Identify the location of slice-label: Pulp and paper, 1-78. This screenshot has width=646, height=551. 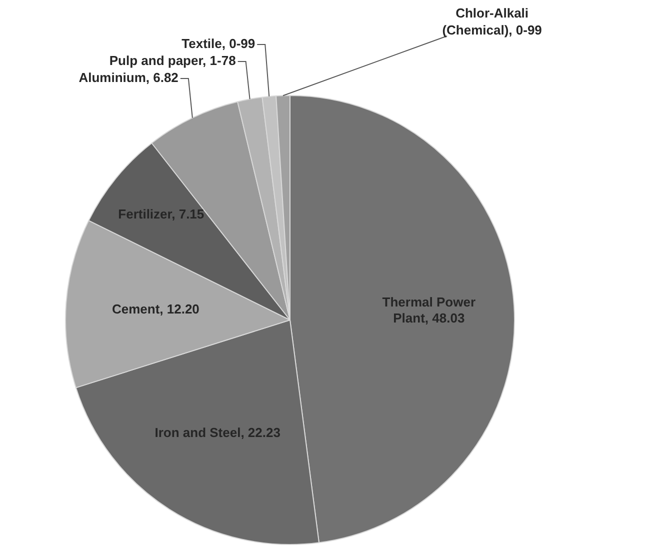
(172, 60).